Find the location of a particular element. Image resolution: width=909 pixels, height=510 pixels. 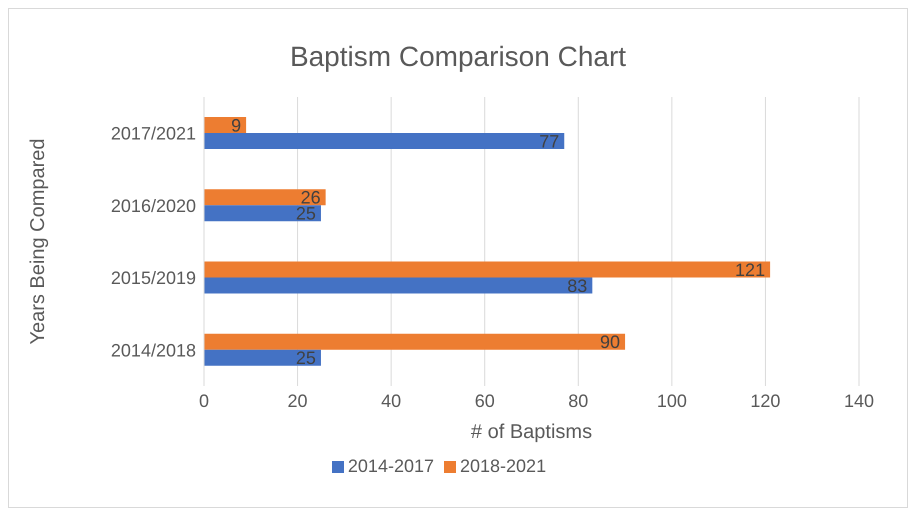

y-tick-label: 2014/2018 is located at coordinates (153, 350).